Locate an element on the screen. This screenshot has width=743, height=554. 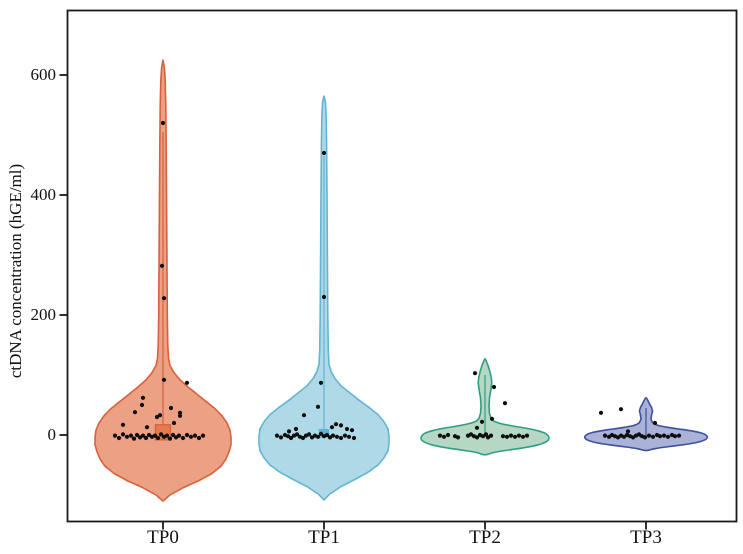
y-tick-label-200: 200 is located at coordinates (43, 314).